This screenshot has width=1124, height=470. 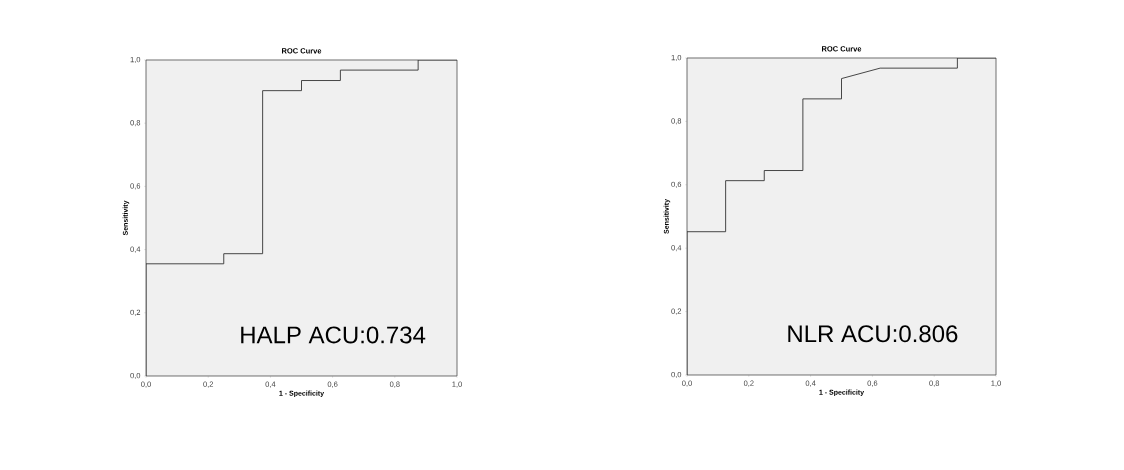 What do you see at coordinates (873, 334) in the screenshot?
I see `annotation: NLR ACU:0.806` at bounding box center [873, 334].